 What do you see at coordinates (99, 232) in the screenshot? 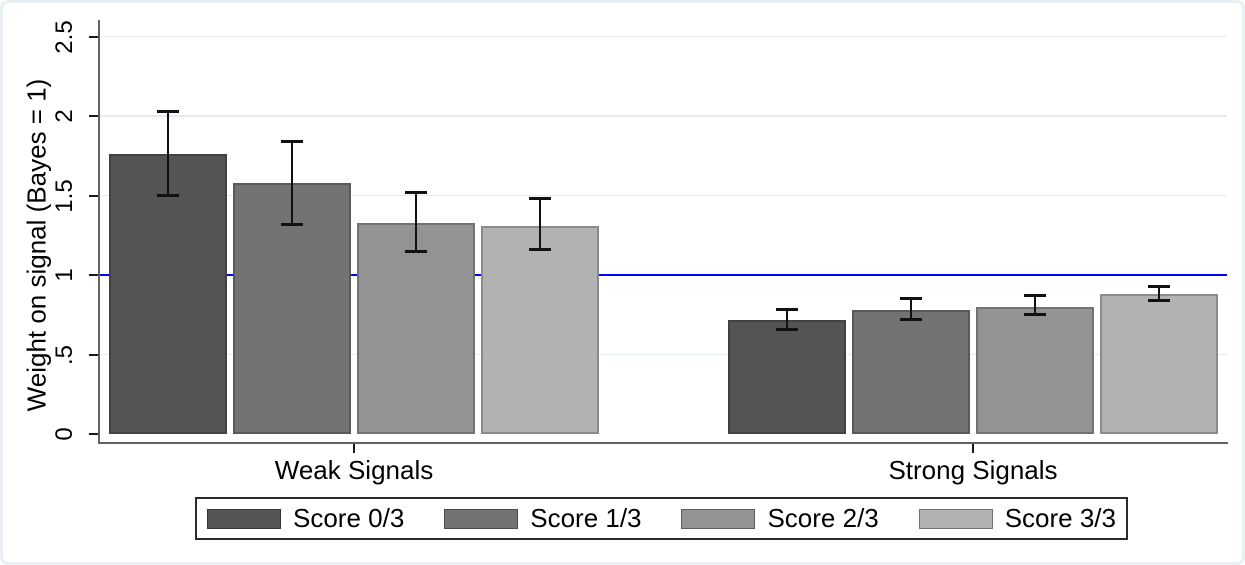
I see `y-axis-line` at bounding box center [99, 232].